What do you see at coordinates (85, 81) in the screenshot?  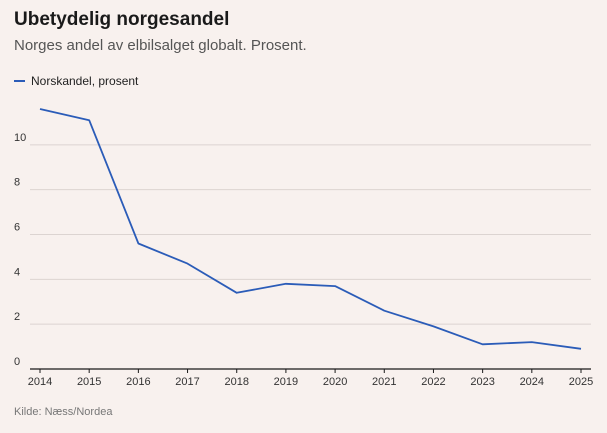 I see `legend-label: Norskandel, prosent` at bounding box center [85, 81].